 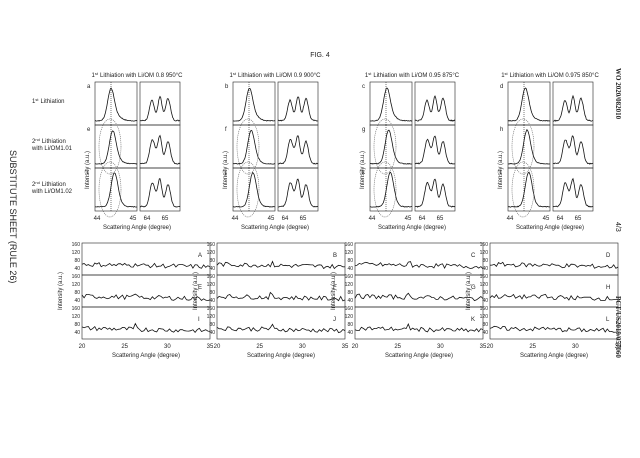 What do you see at coordinates (334, 320) in the screenshot?
I see `panel-letter: J` at bounding box center [334, 320].